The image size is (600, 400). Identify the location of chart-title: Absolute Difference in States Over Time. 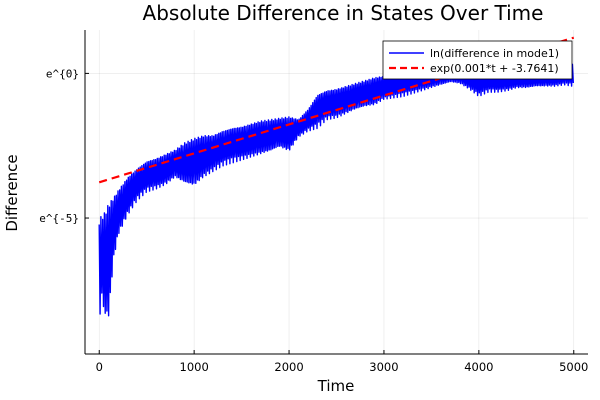
(343, 13).